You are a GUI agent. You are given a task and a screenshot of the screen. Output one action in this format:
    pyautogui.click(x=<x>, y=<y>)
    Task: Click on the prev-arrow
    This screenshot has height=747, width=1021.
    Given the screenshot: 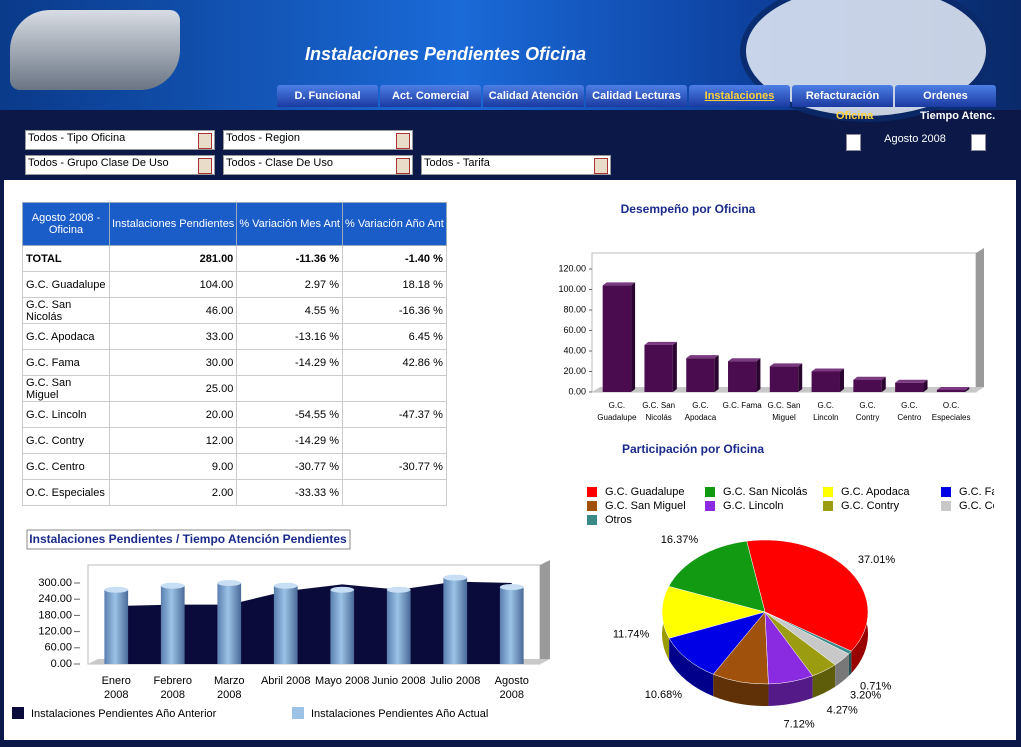 What is the action you would take?
    pyautogui.click(x=853, y=142)
    